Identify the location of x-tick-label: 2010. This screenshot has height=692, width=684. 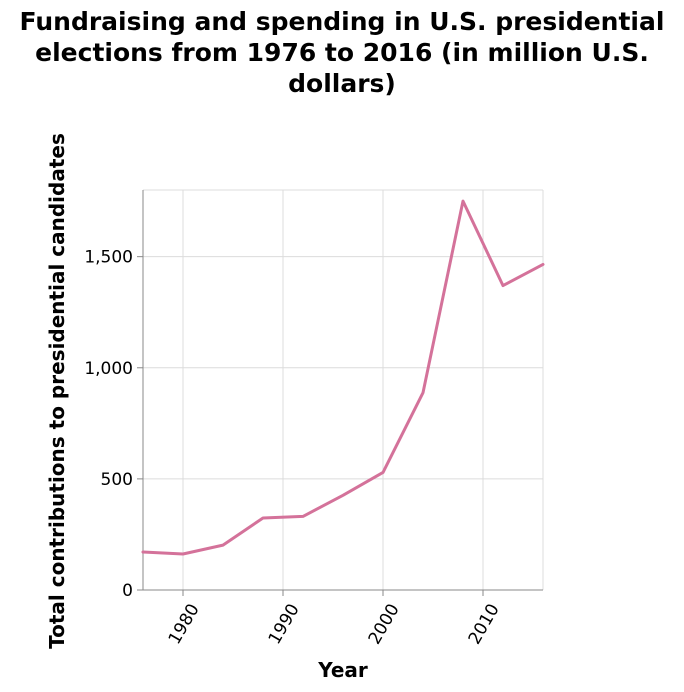
(484, 624).